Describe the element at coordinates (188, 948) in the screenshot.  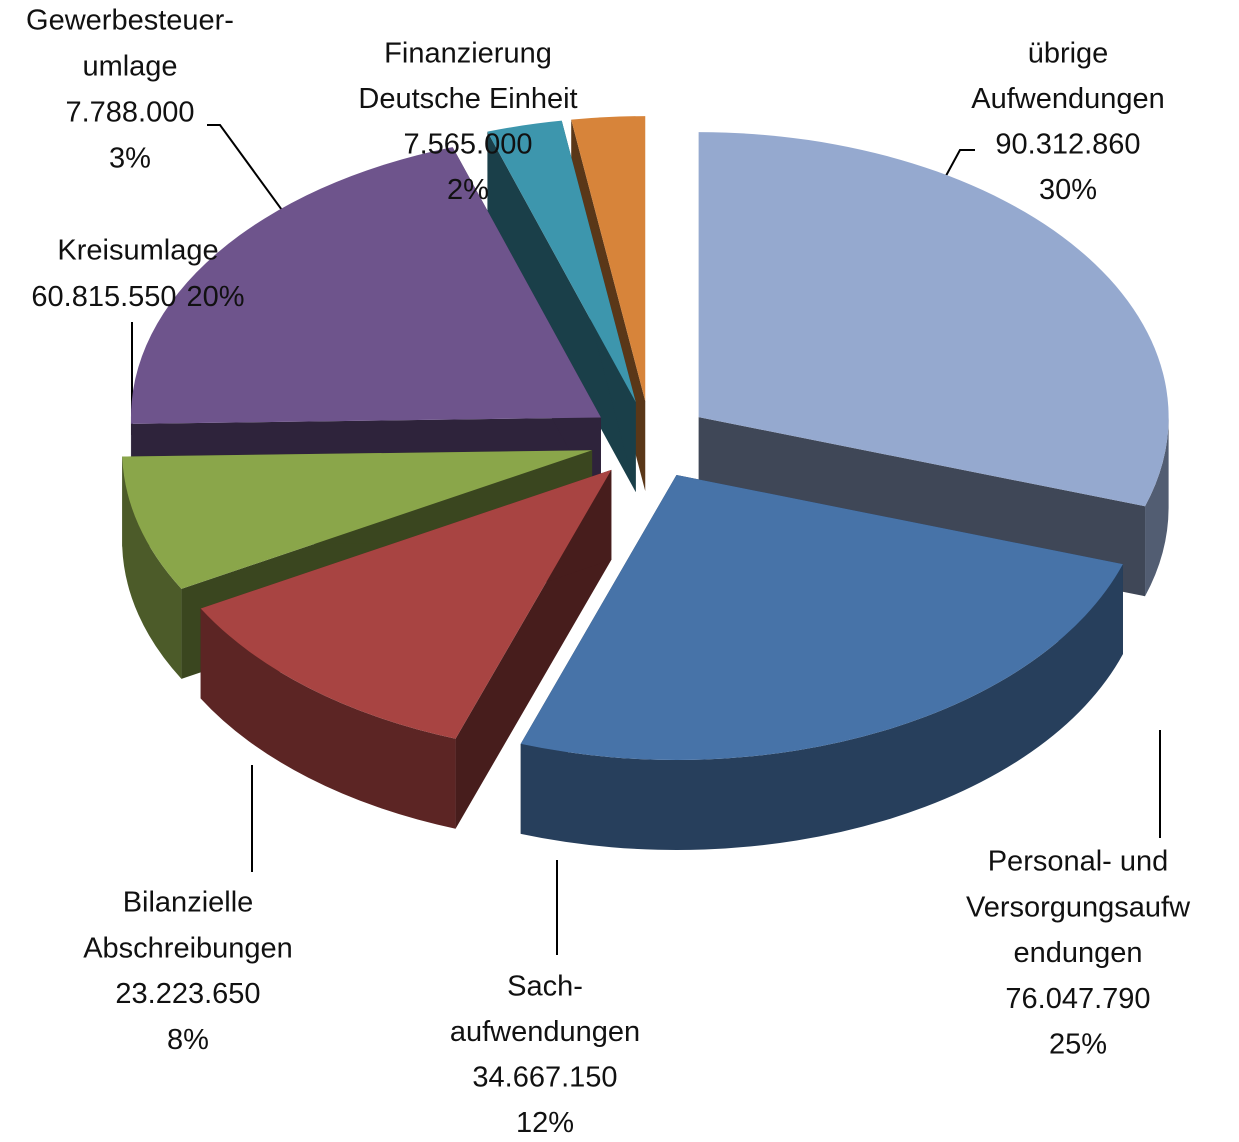
I see `category-label: Abschreibungen` at that location.